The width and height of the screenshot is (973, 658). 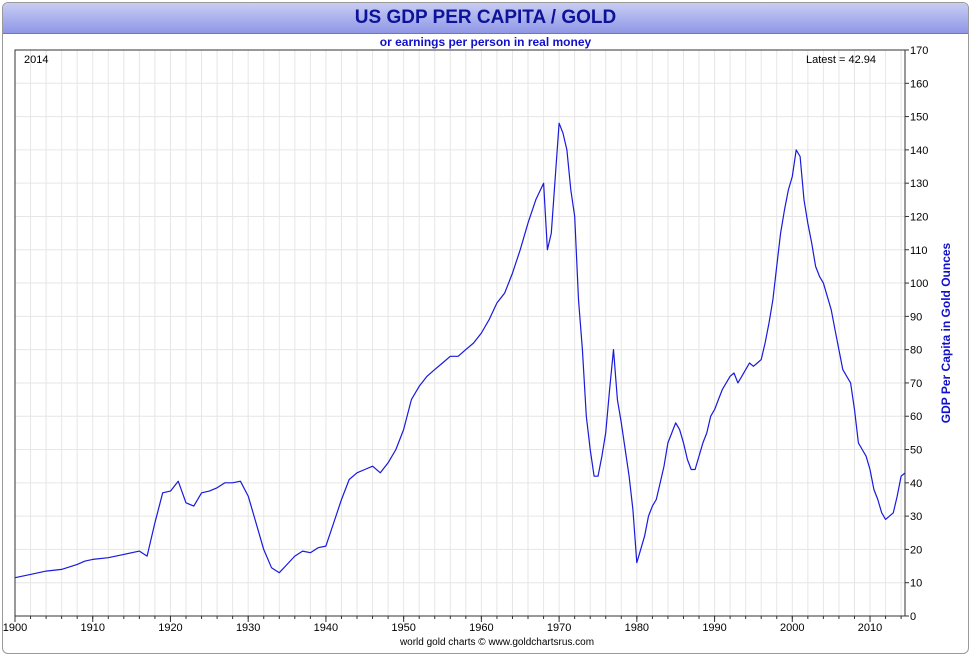 I want to click on x-tick-label: 1900, so click(x=15, y=628).